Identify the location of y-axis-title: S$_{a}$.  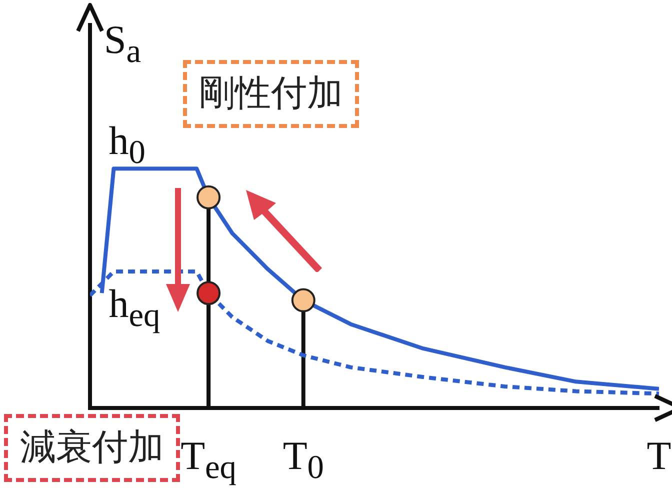
(123, 43).